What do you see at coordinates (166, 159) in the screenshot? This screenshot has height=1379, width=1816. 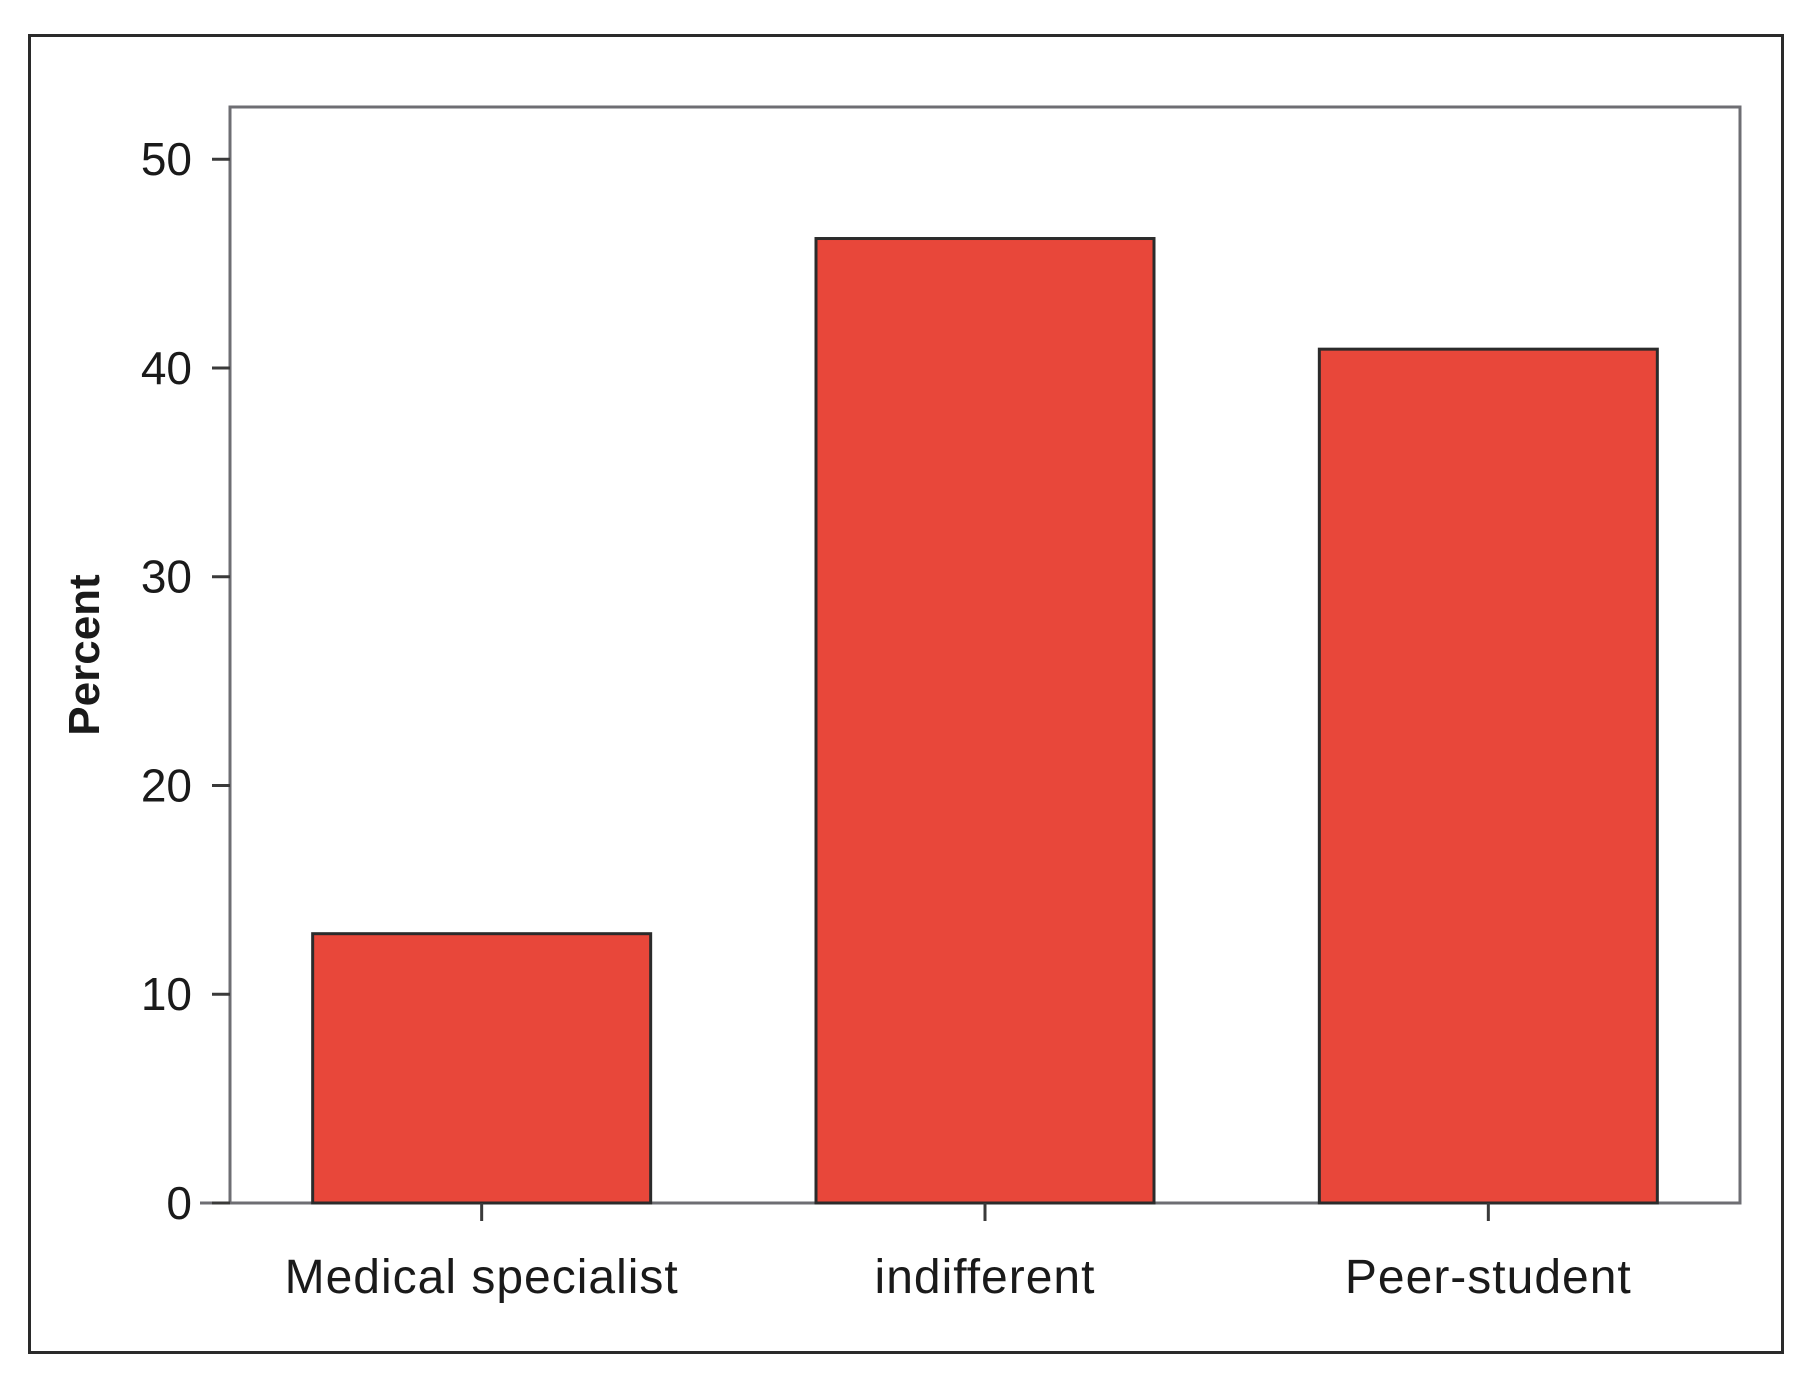 I see `y-tick-label: 50` at bounding box center [166, 159].